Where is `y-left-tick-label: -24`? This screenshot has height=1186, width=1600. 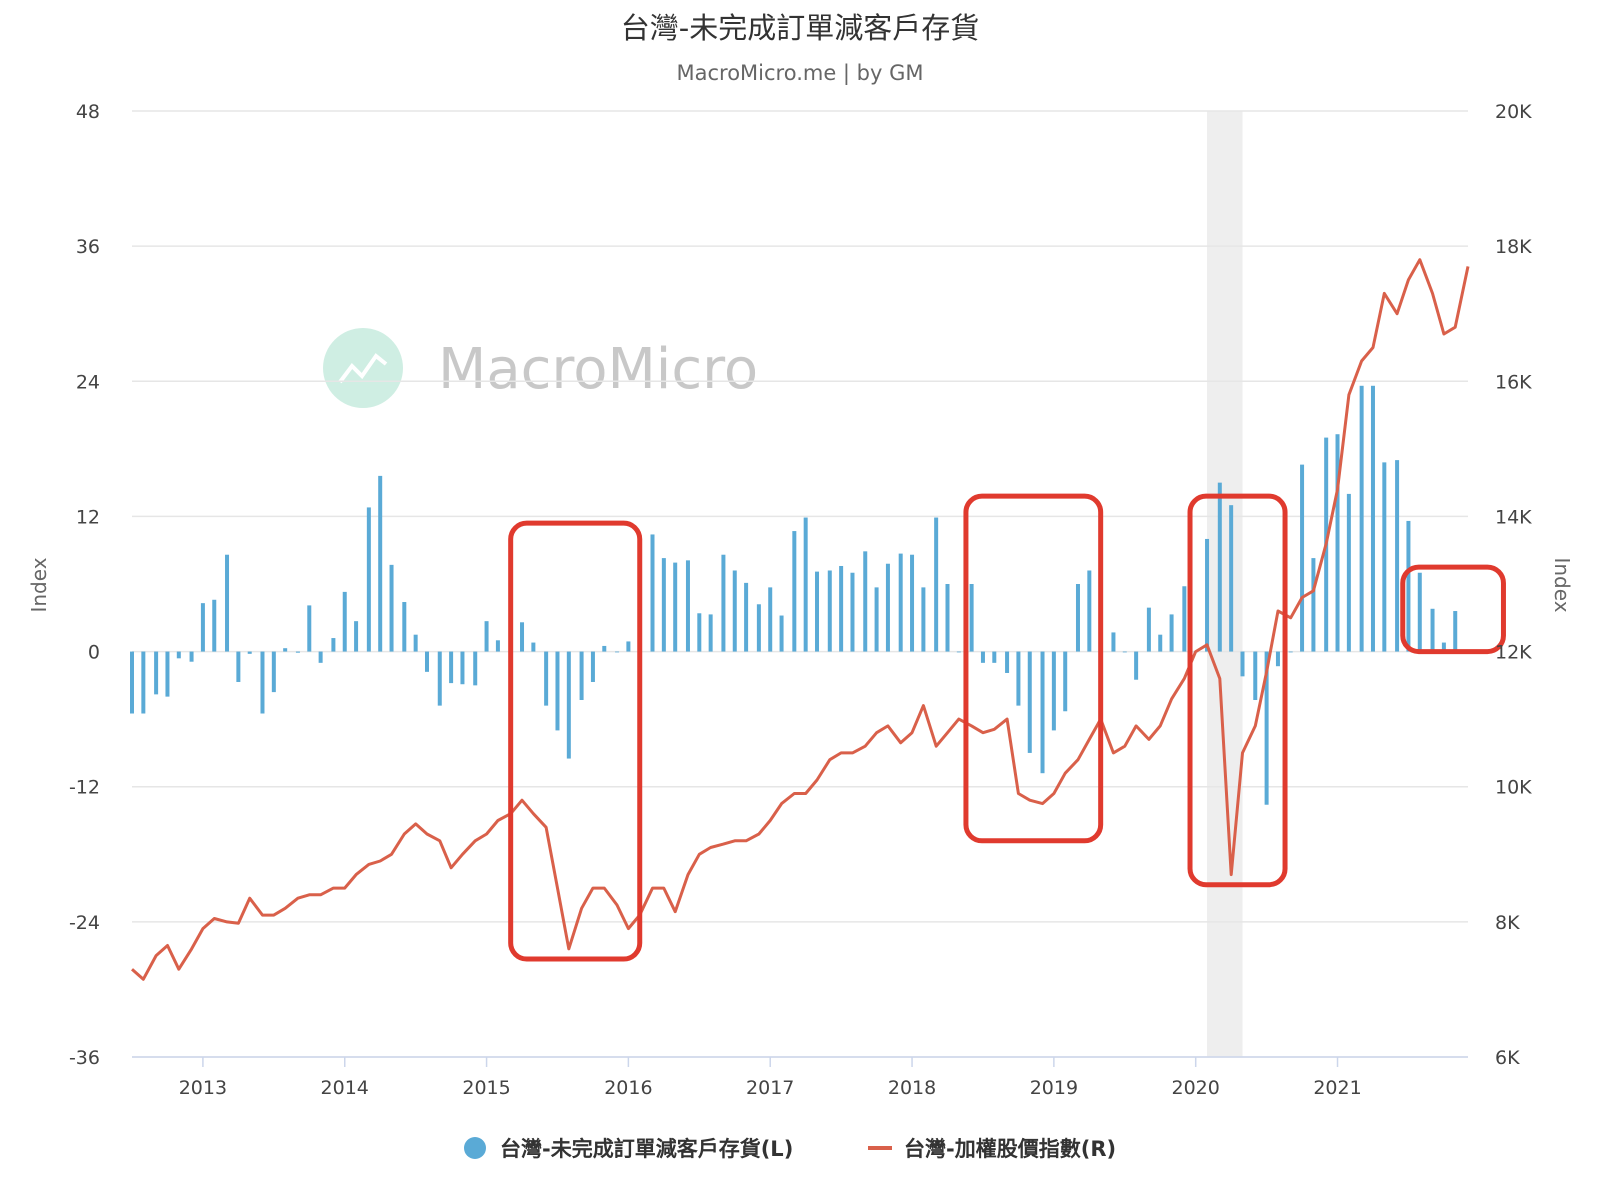
y-left-tick-label: -24 is located at coordinates (84, 923).